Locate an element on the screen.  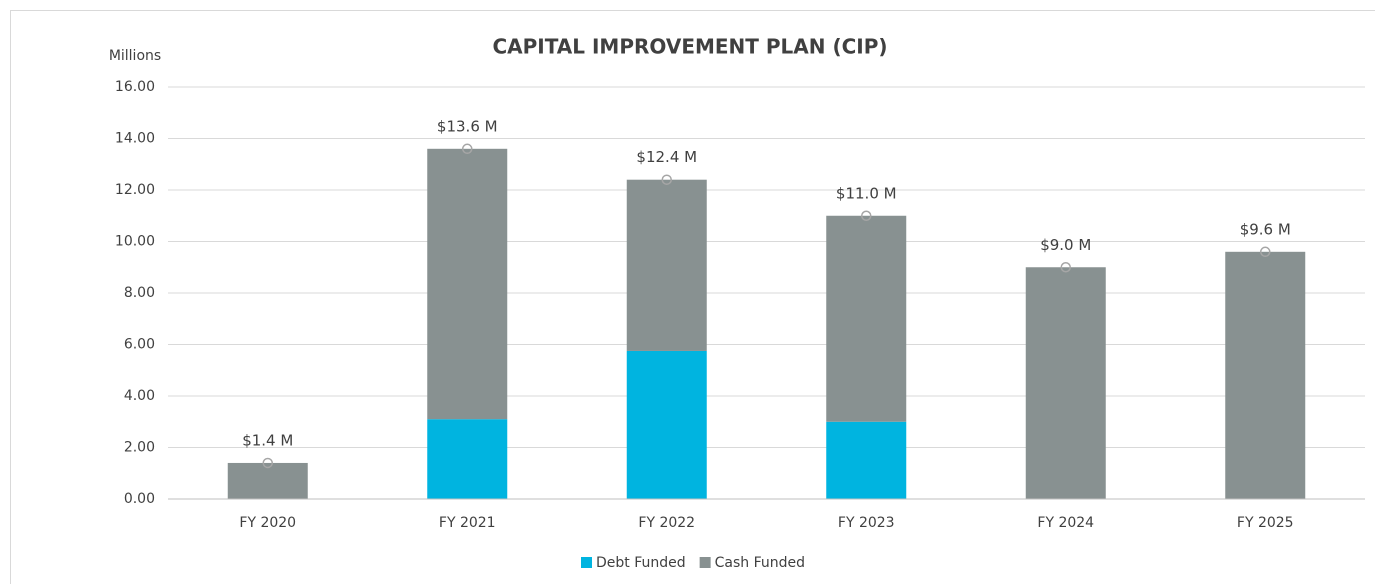
data-label: $9.6 M is located at coordinates (1265, 229).